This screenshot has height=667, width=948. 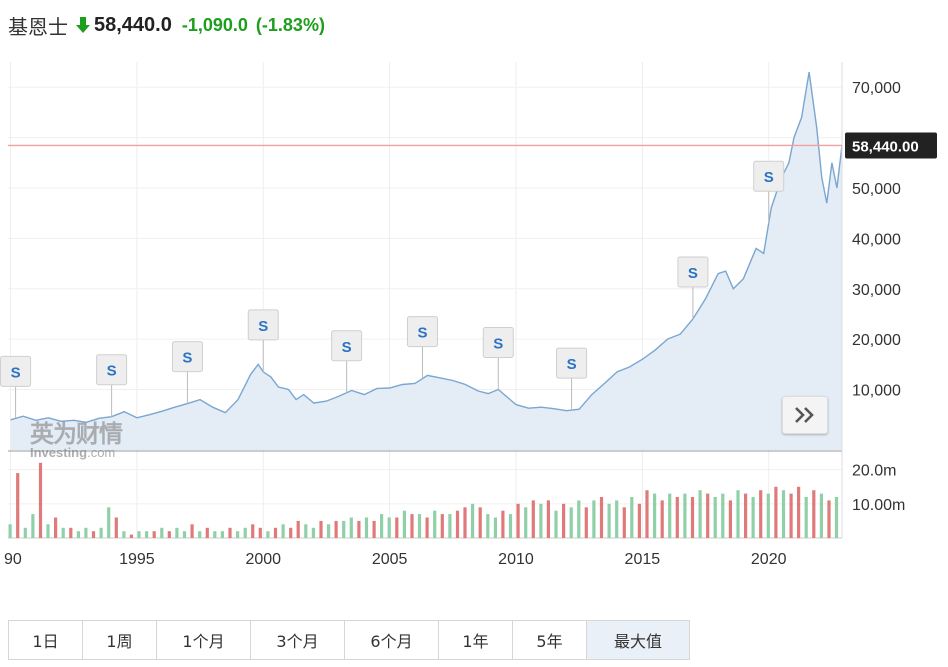 I want to click on time-range-selector: 1日 1周 1个月 3个月 6个月 1年 5年 最大值, so click(x=349, y=640).